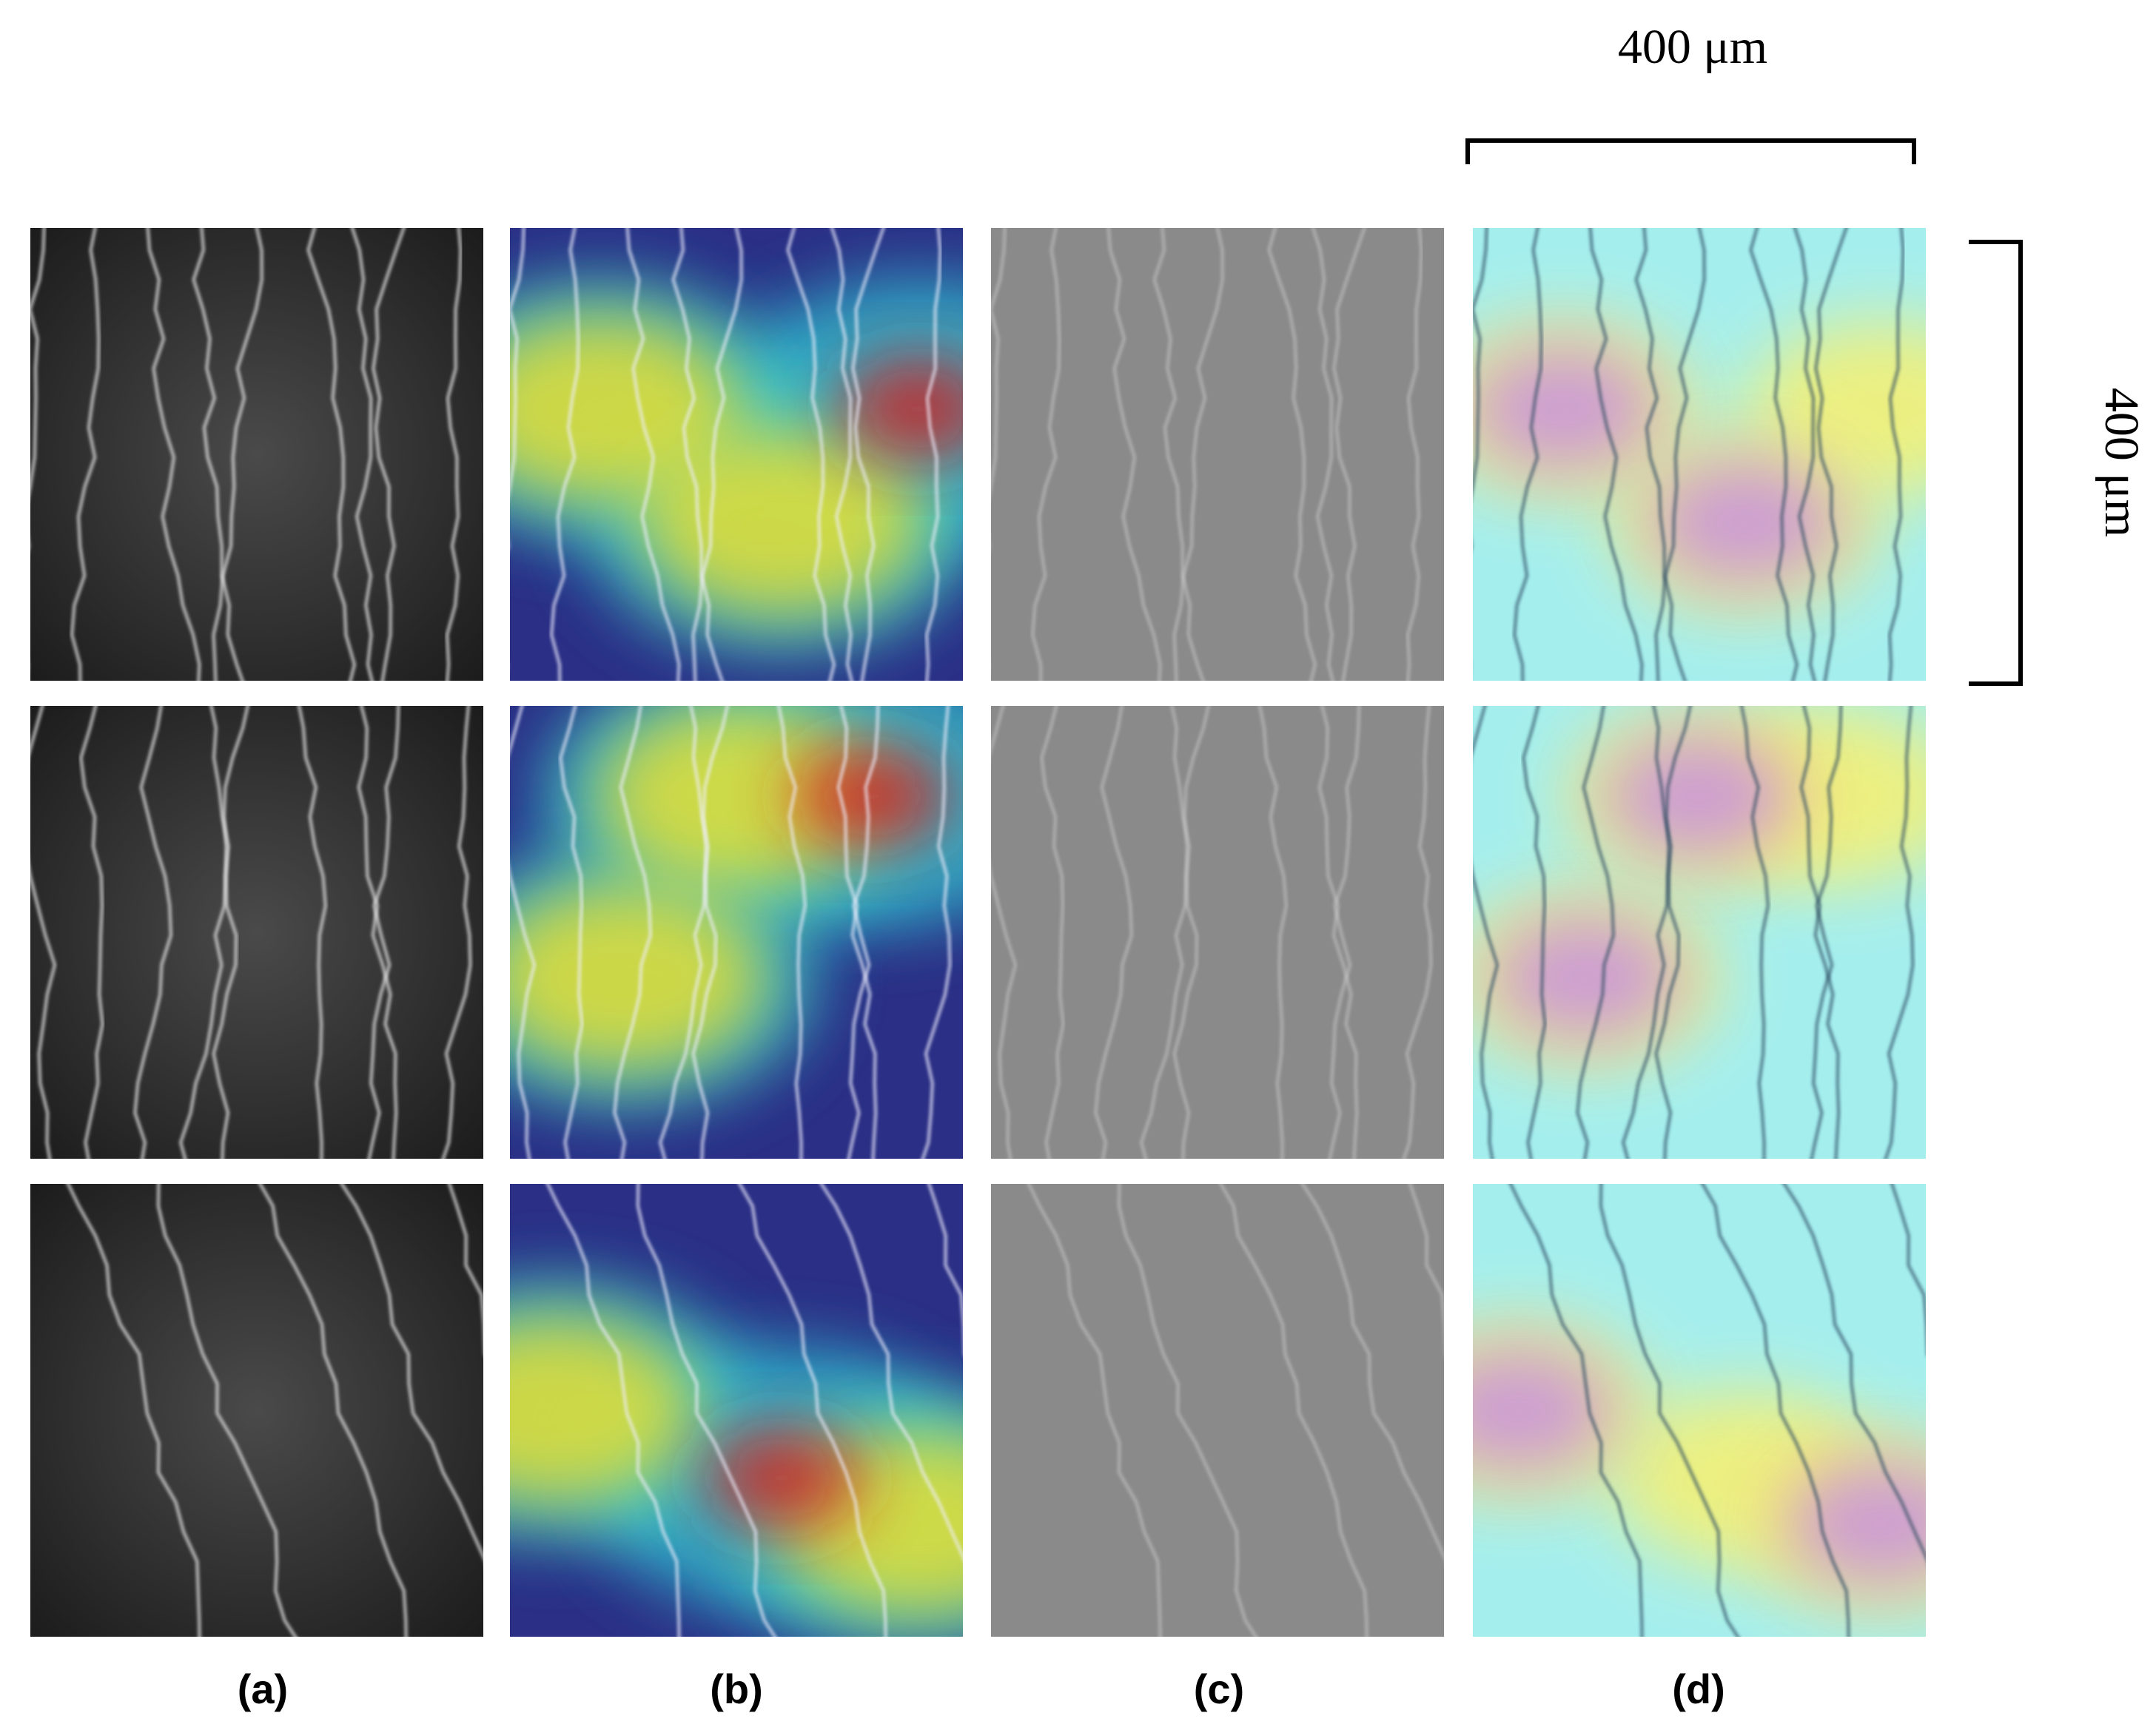 Image resolution: width=2156 pixels, height=1727 pixels. I want to click on horizontal-scale-bracket, so click(1691, 151).